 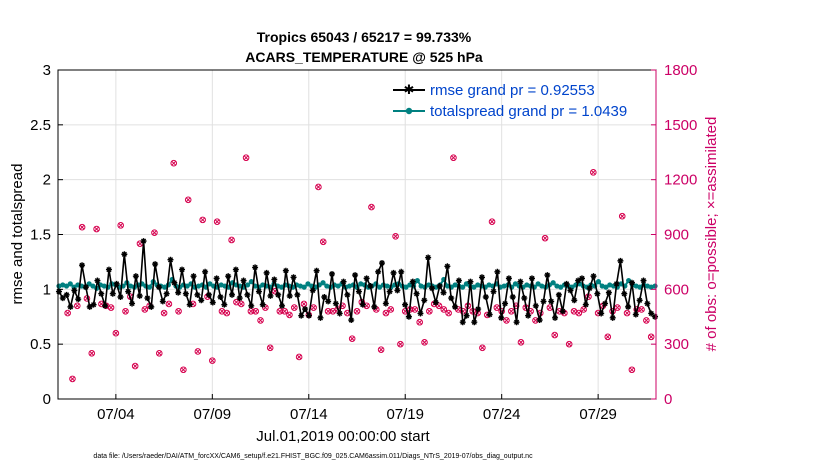 What do you see at coordinates (213, 414) in the screenshot?
I see `x-tick-label: 07/09` at bounding box center [213, 414].